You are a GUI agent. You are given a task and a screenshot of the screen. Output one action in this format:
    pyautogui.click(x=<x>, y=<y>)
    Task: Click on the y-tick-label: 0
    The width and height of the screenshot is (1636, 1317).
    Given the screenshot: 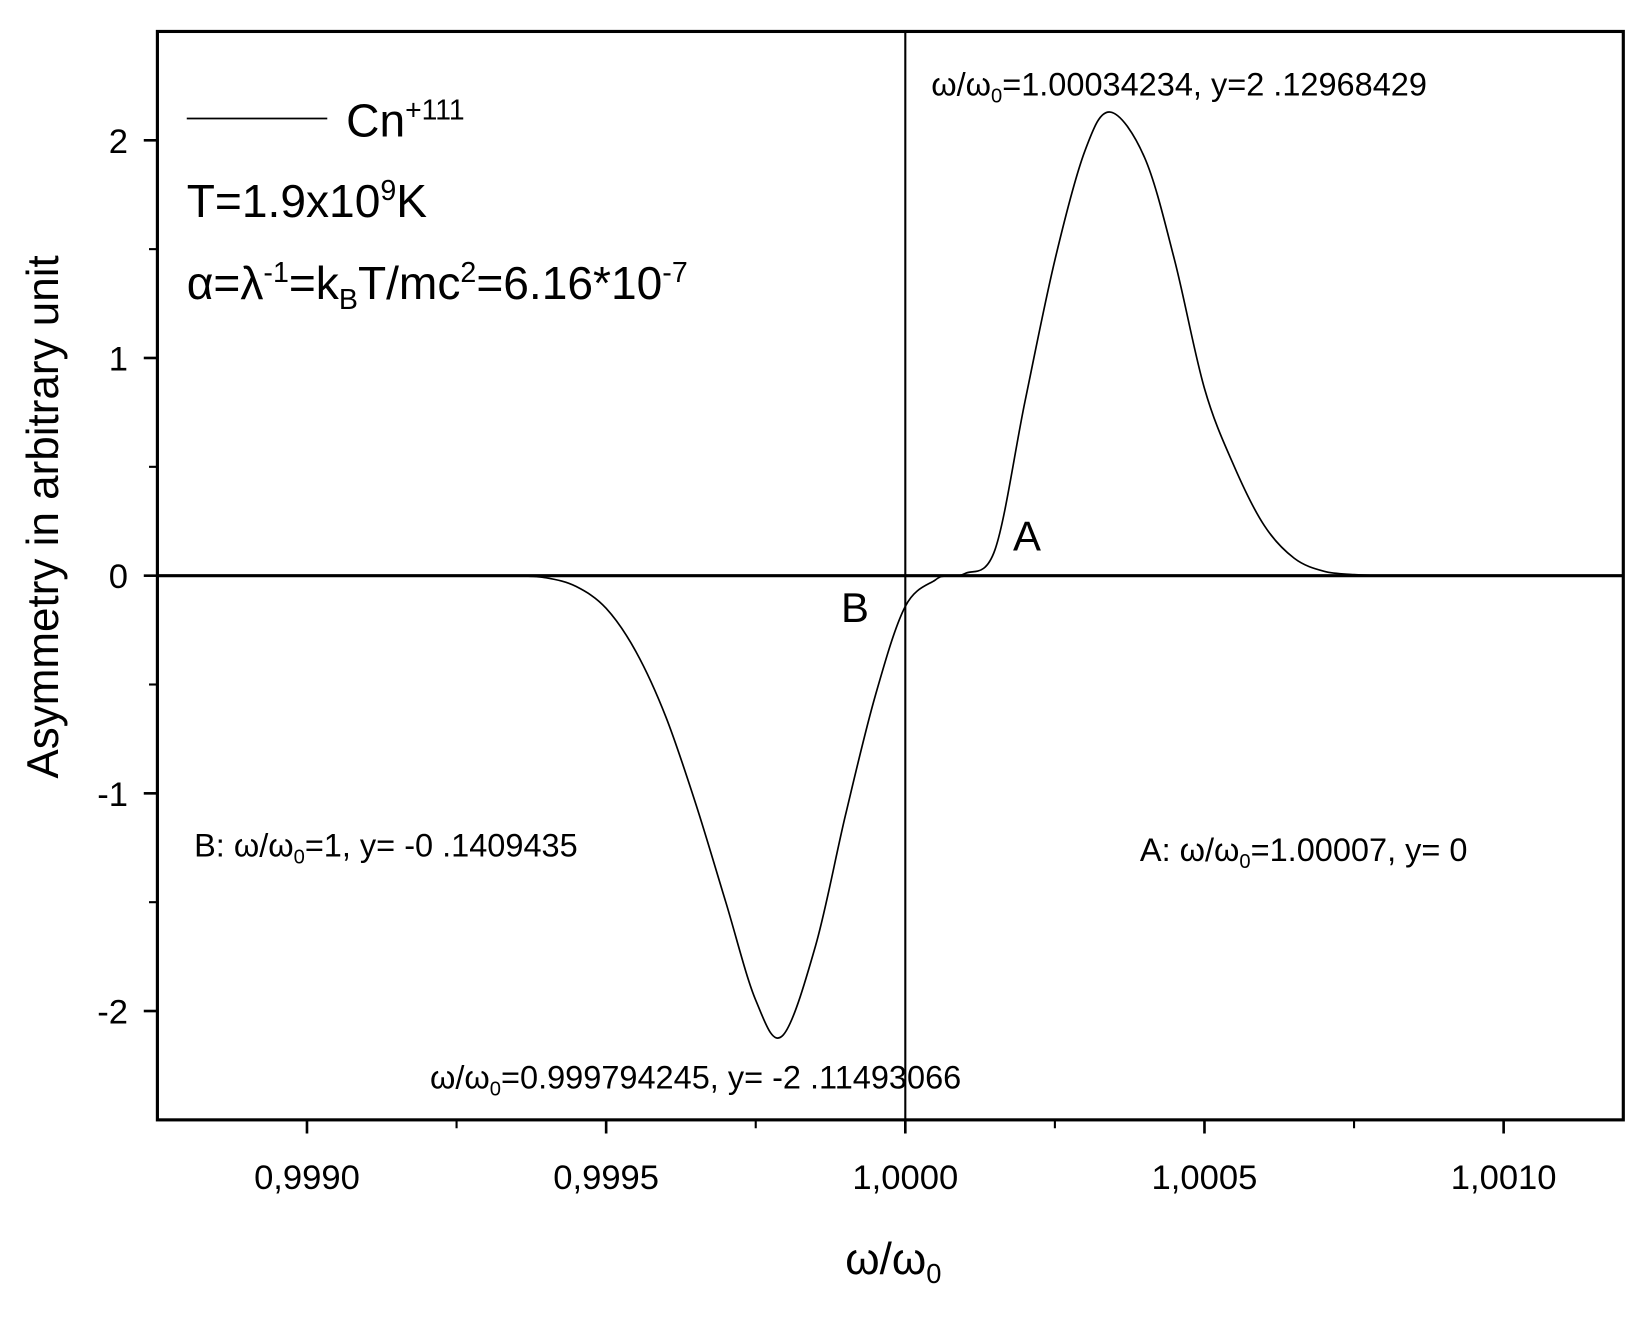 What is the action you would take?
    pyautogui.click(x=118, y=577)
    